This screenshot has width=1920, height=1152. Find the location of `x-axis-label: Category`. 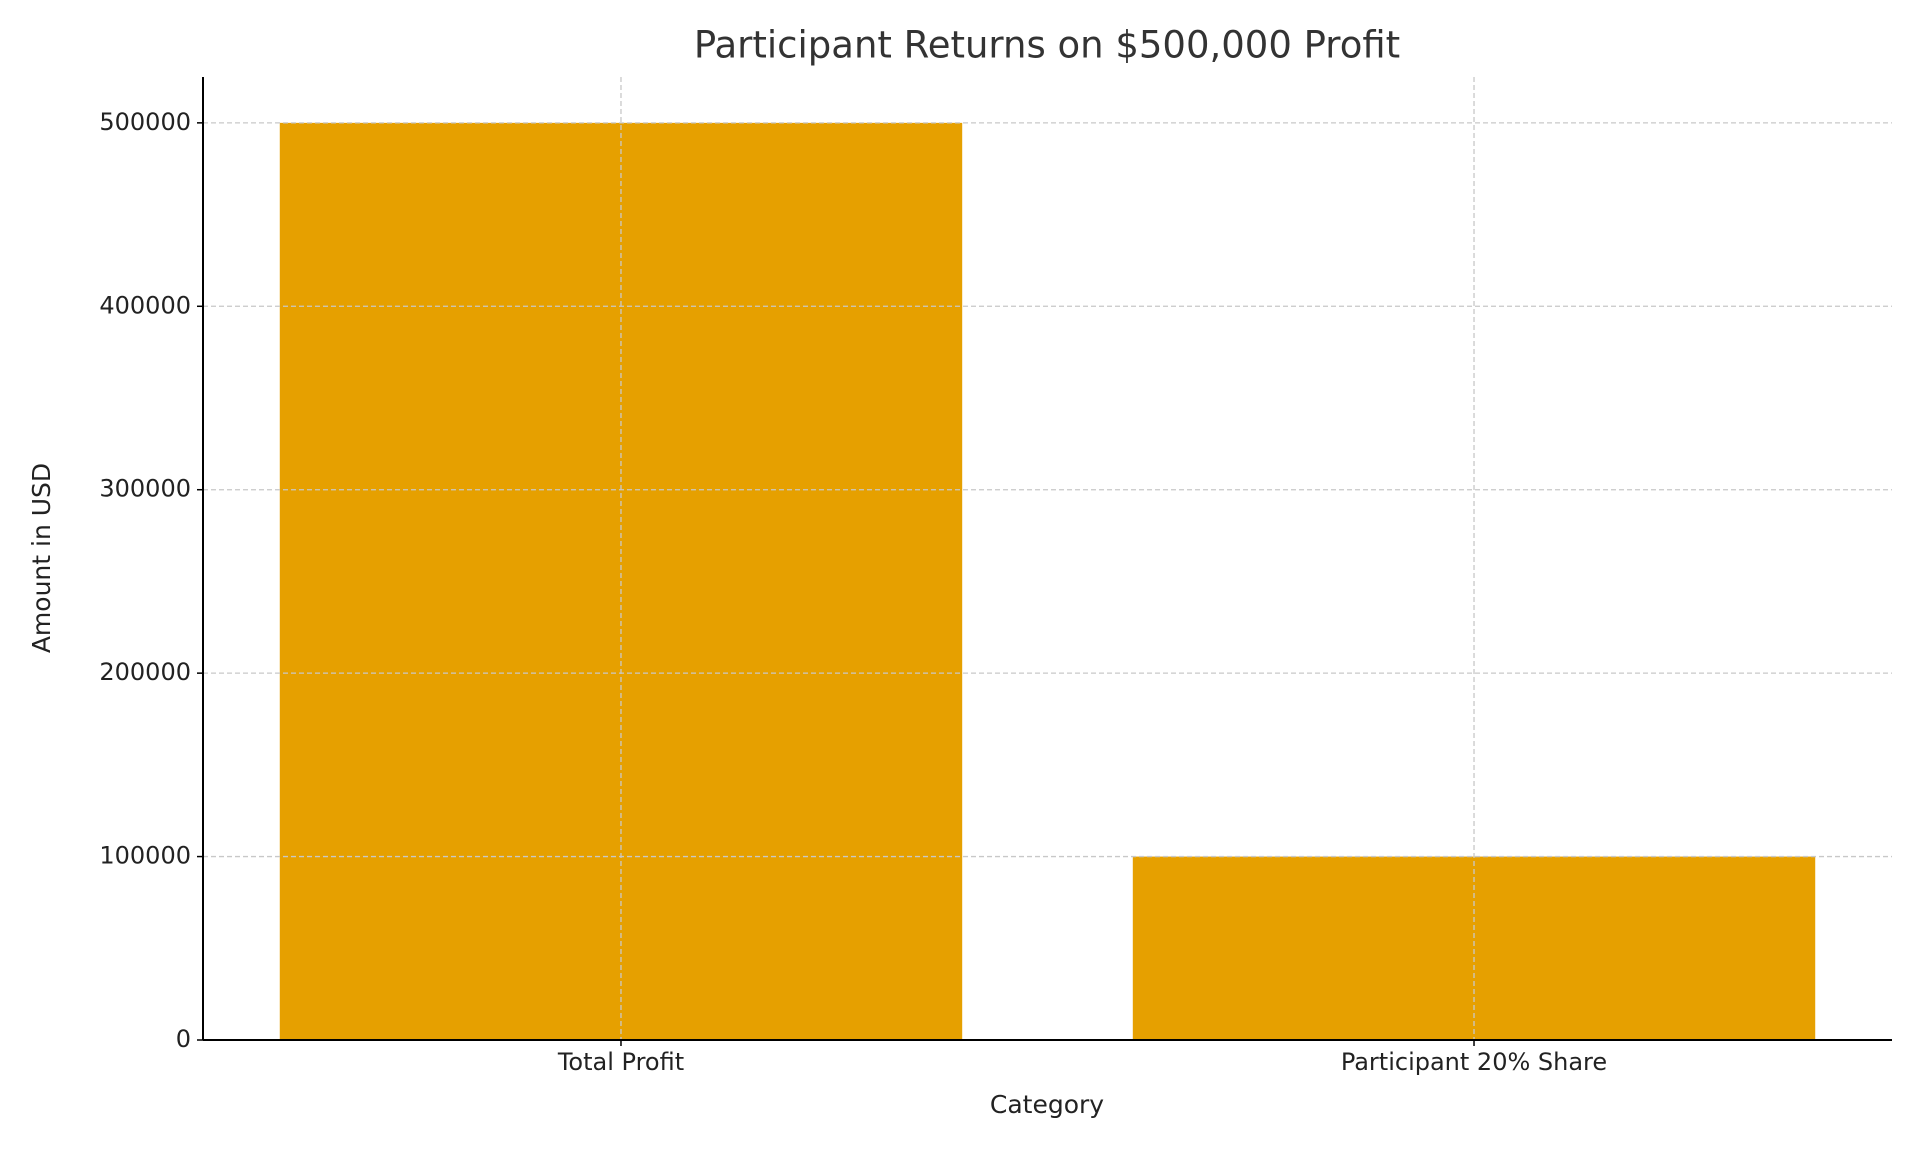

x-axis-label: Category is located at coordinates (1047, 1104).